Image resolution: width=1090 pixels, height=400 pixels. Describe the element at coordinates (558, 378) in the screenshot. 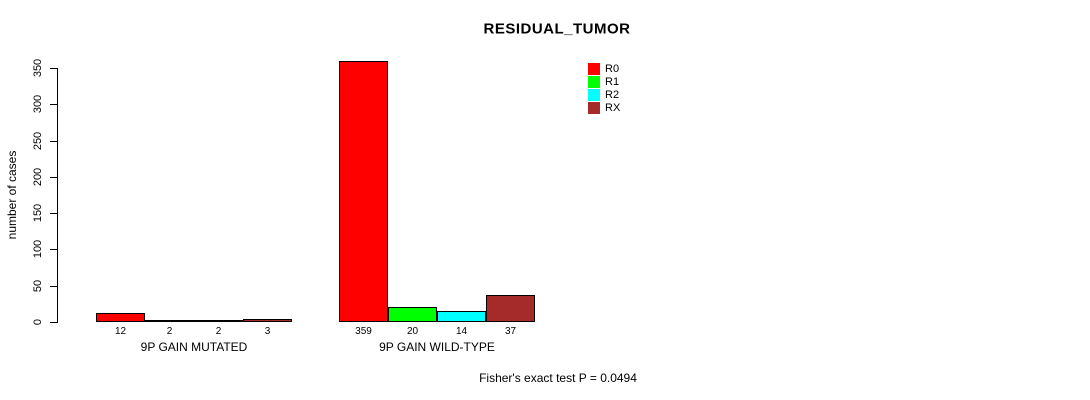

I see `stat-test-caption: Fisher's exact test P = 0.0494` at that location.